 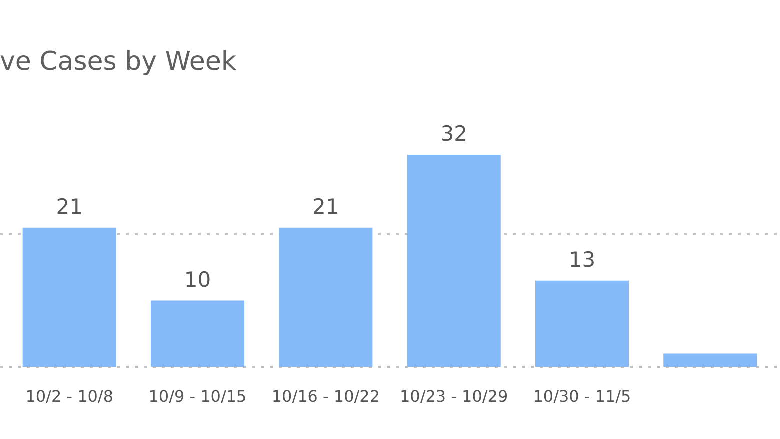 What do you see at coordinates (582, 396) in the screenshot?
I see `x-tick-label: 10/30 - 11/5` at bounding box center [582, 396].